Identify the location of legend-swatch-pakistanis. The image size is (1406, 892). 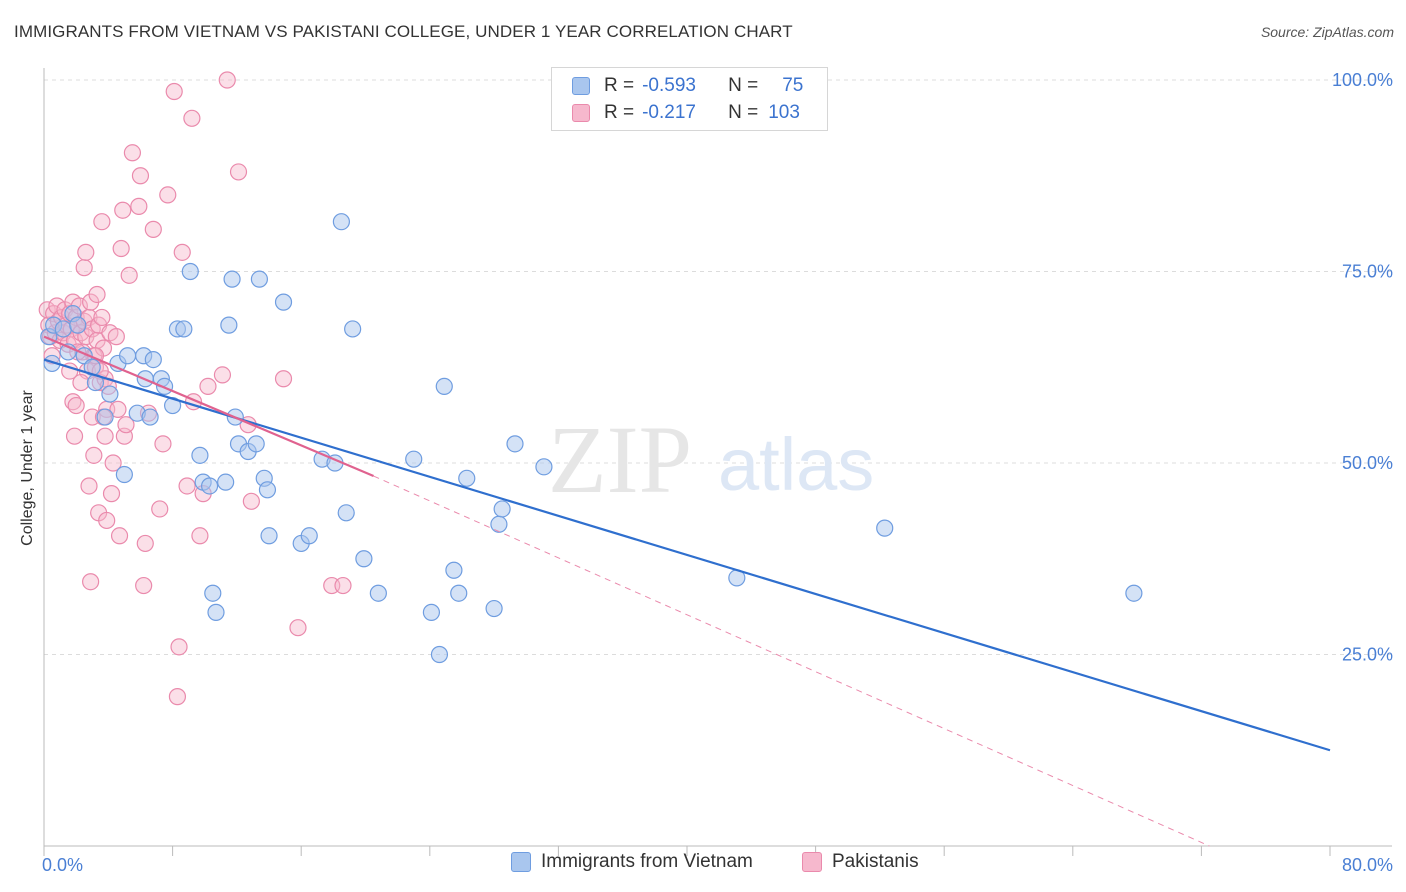
(581, 113).